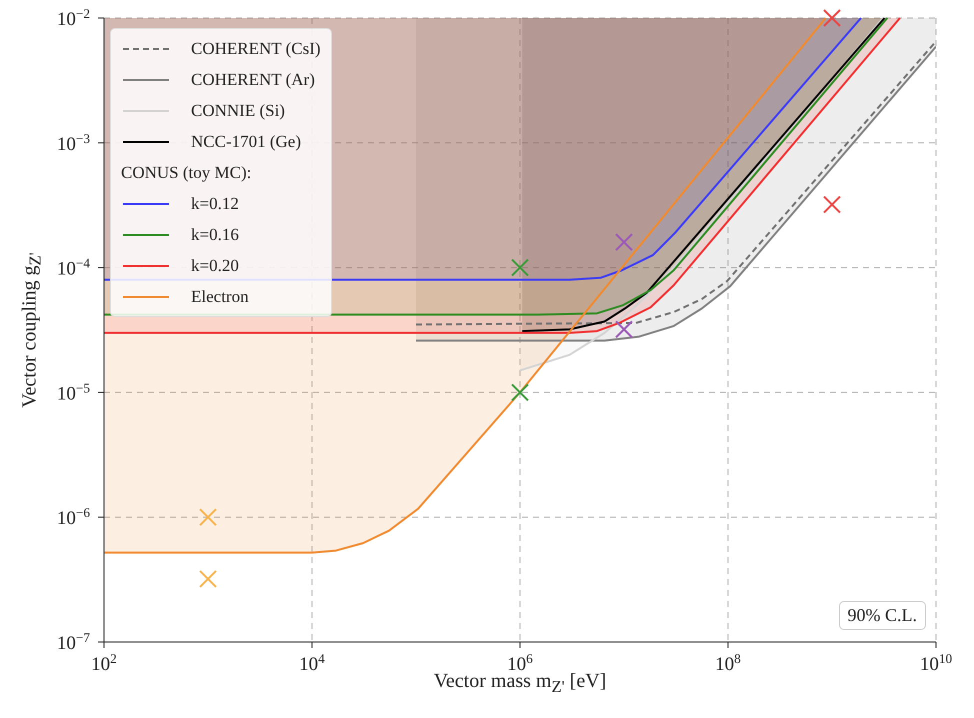  What do you see at coordinates (215, 234) in the screenshot?
I see `legend-label: k=0.16` at bounding box center [215, 234].